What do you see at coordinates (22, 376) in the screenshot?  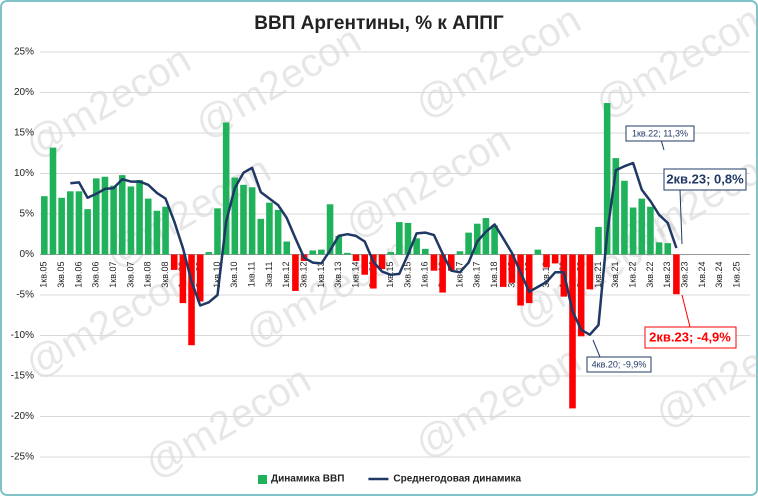 I see `y-tick-label: -15%` at bounding box center [22, 376].